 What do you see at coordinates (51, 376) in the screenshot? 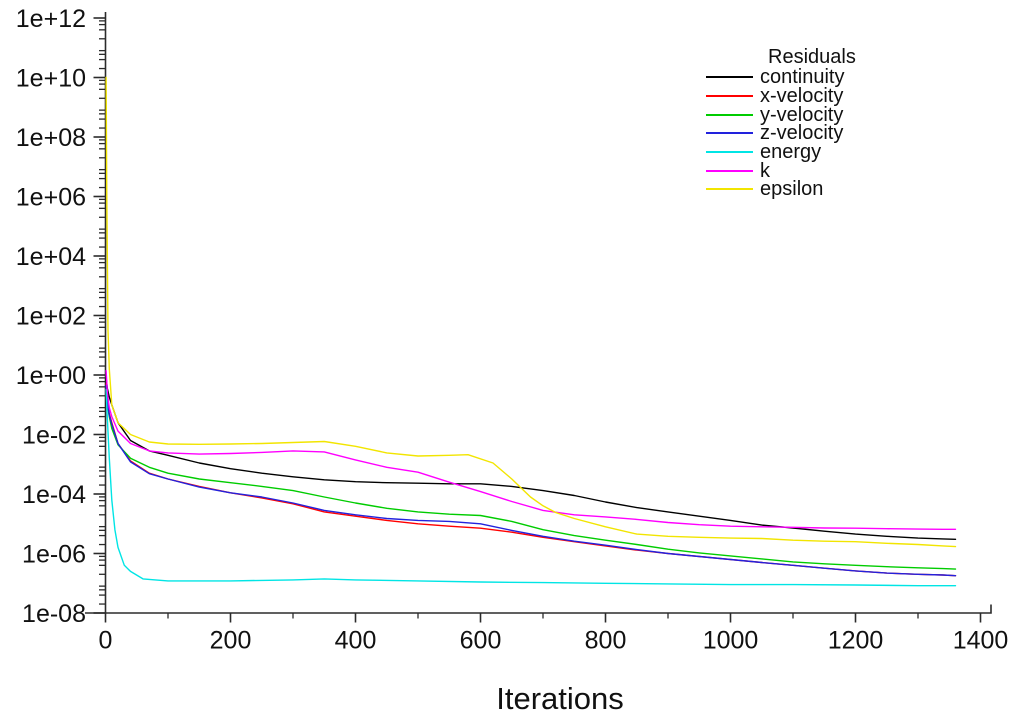
I see `y-tick-label: 1e+00` at bounding box center [51, 376].